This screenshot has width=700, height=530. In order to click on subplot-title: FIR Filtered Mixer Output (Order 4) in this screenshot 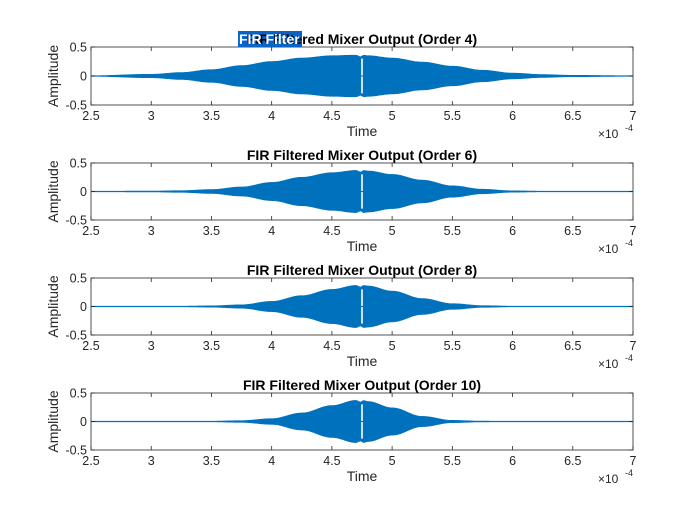, I will do `click(362, 39)`.